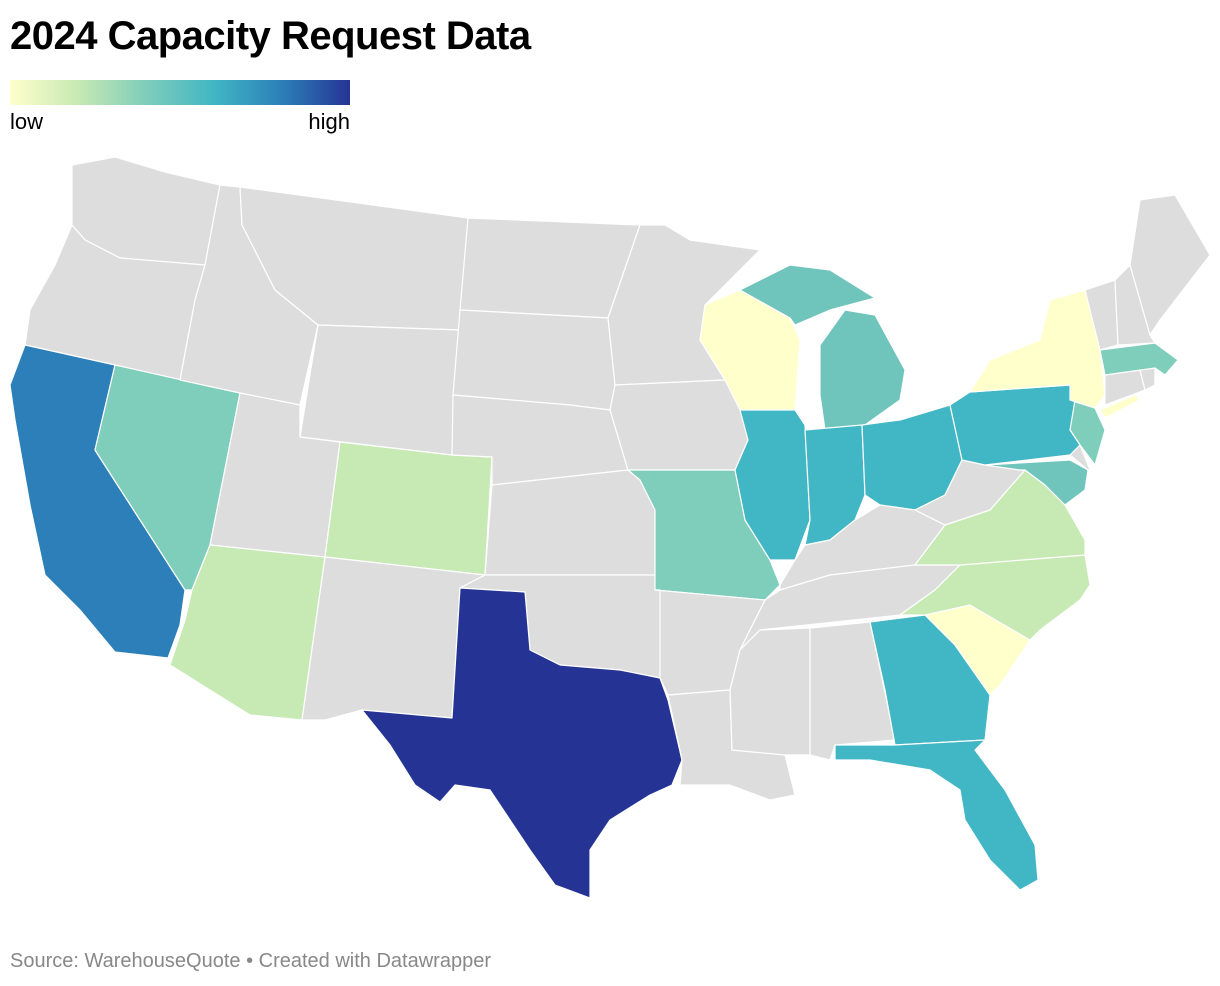 Image resolution: width=1220 pixels, height=986 pixels. I want to click on state-michigan, so click(822, 347).